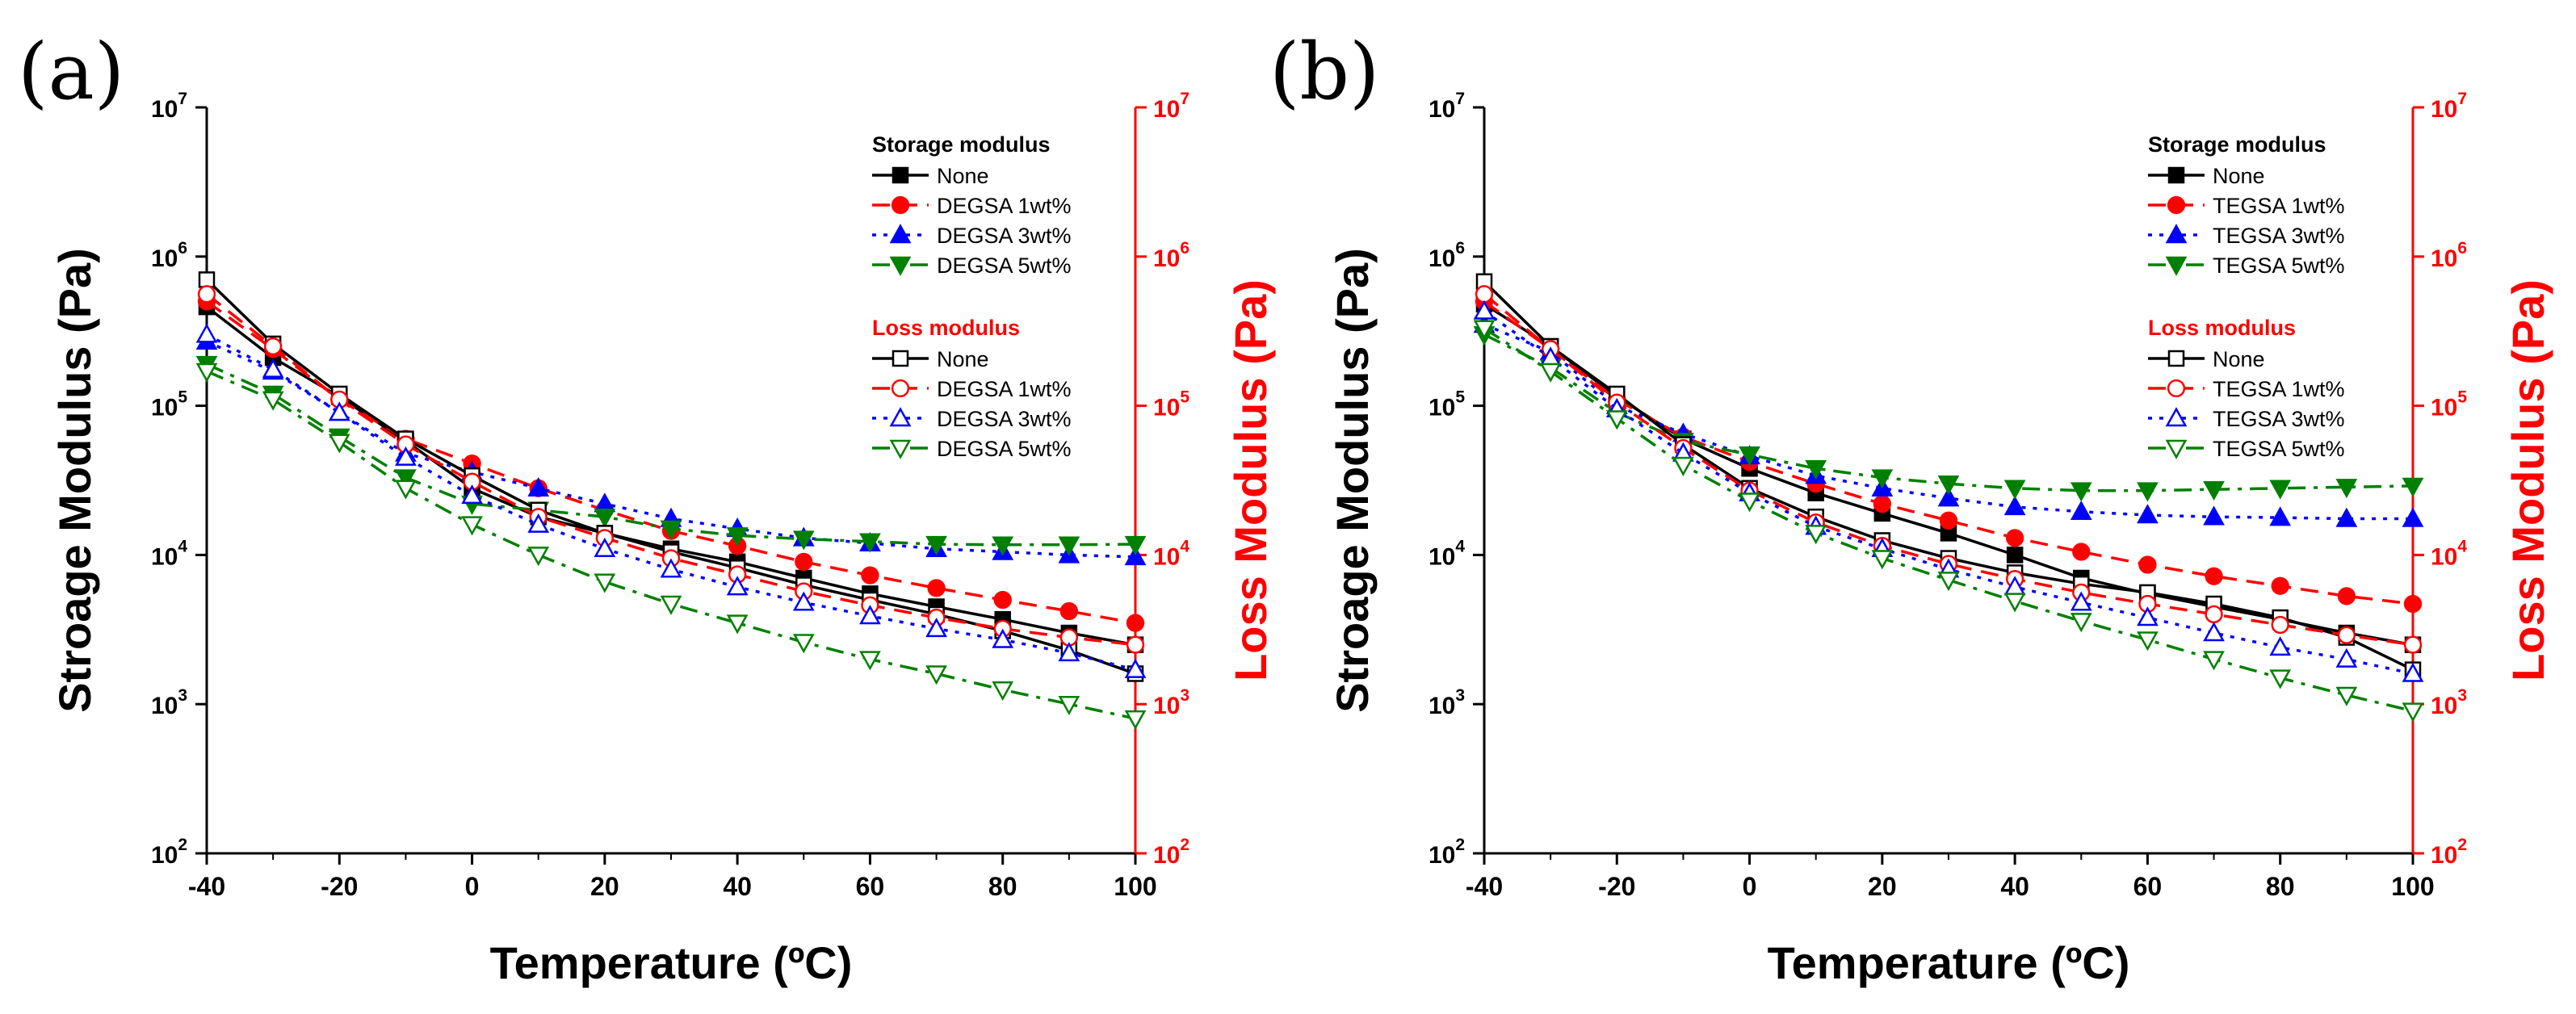 The image size is (2576, 1014). What do you see at coordinates (737, 887) in the screenshot?
I see `x-tick-label: 40` at bounding box center [737, 887].